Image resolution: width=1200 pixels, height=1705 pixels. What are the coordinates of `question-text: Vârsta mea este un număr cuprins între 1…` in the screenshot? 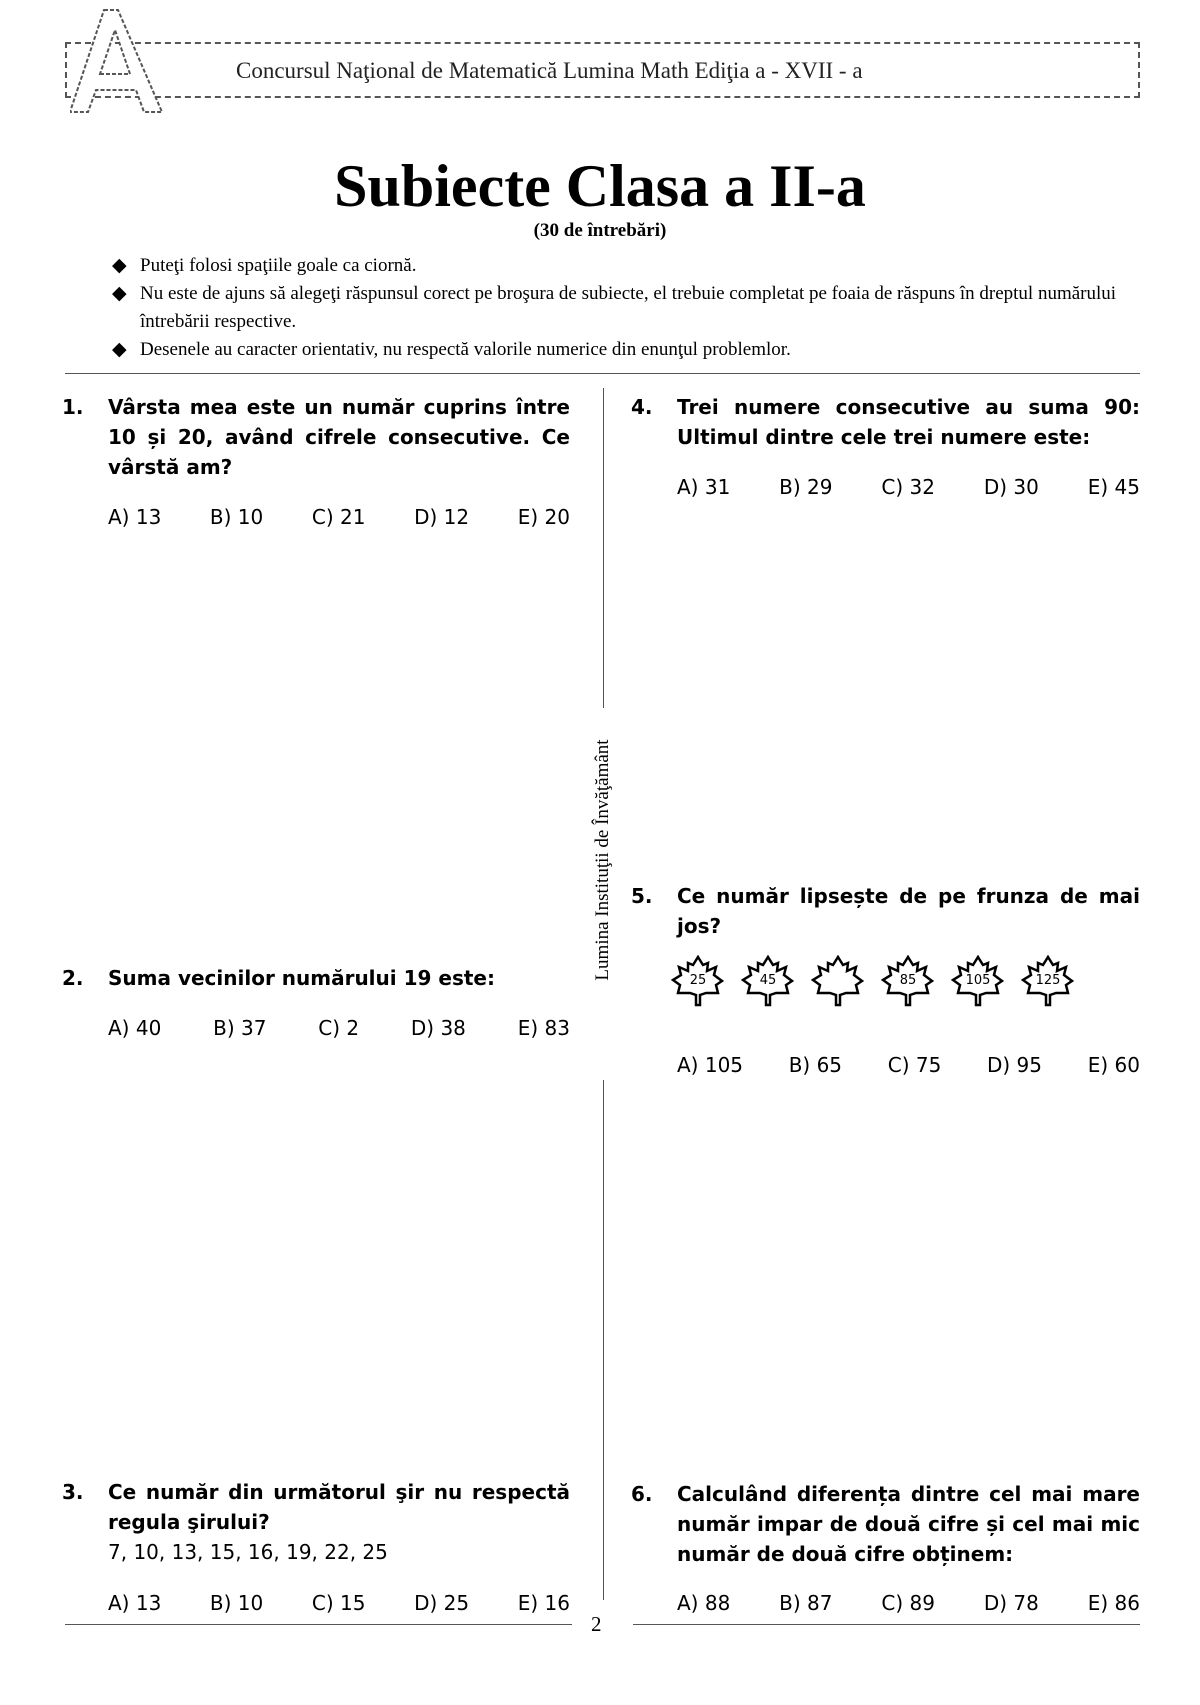 It's located at (339, 437).